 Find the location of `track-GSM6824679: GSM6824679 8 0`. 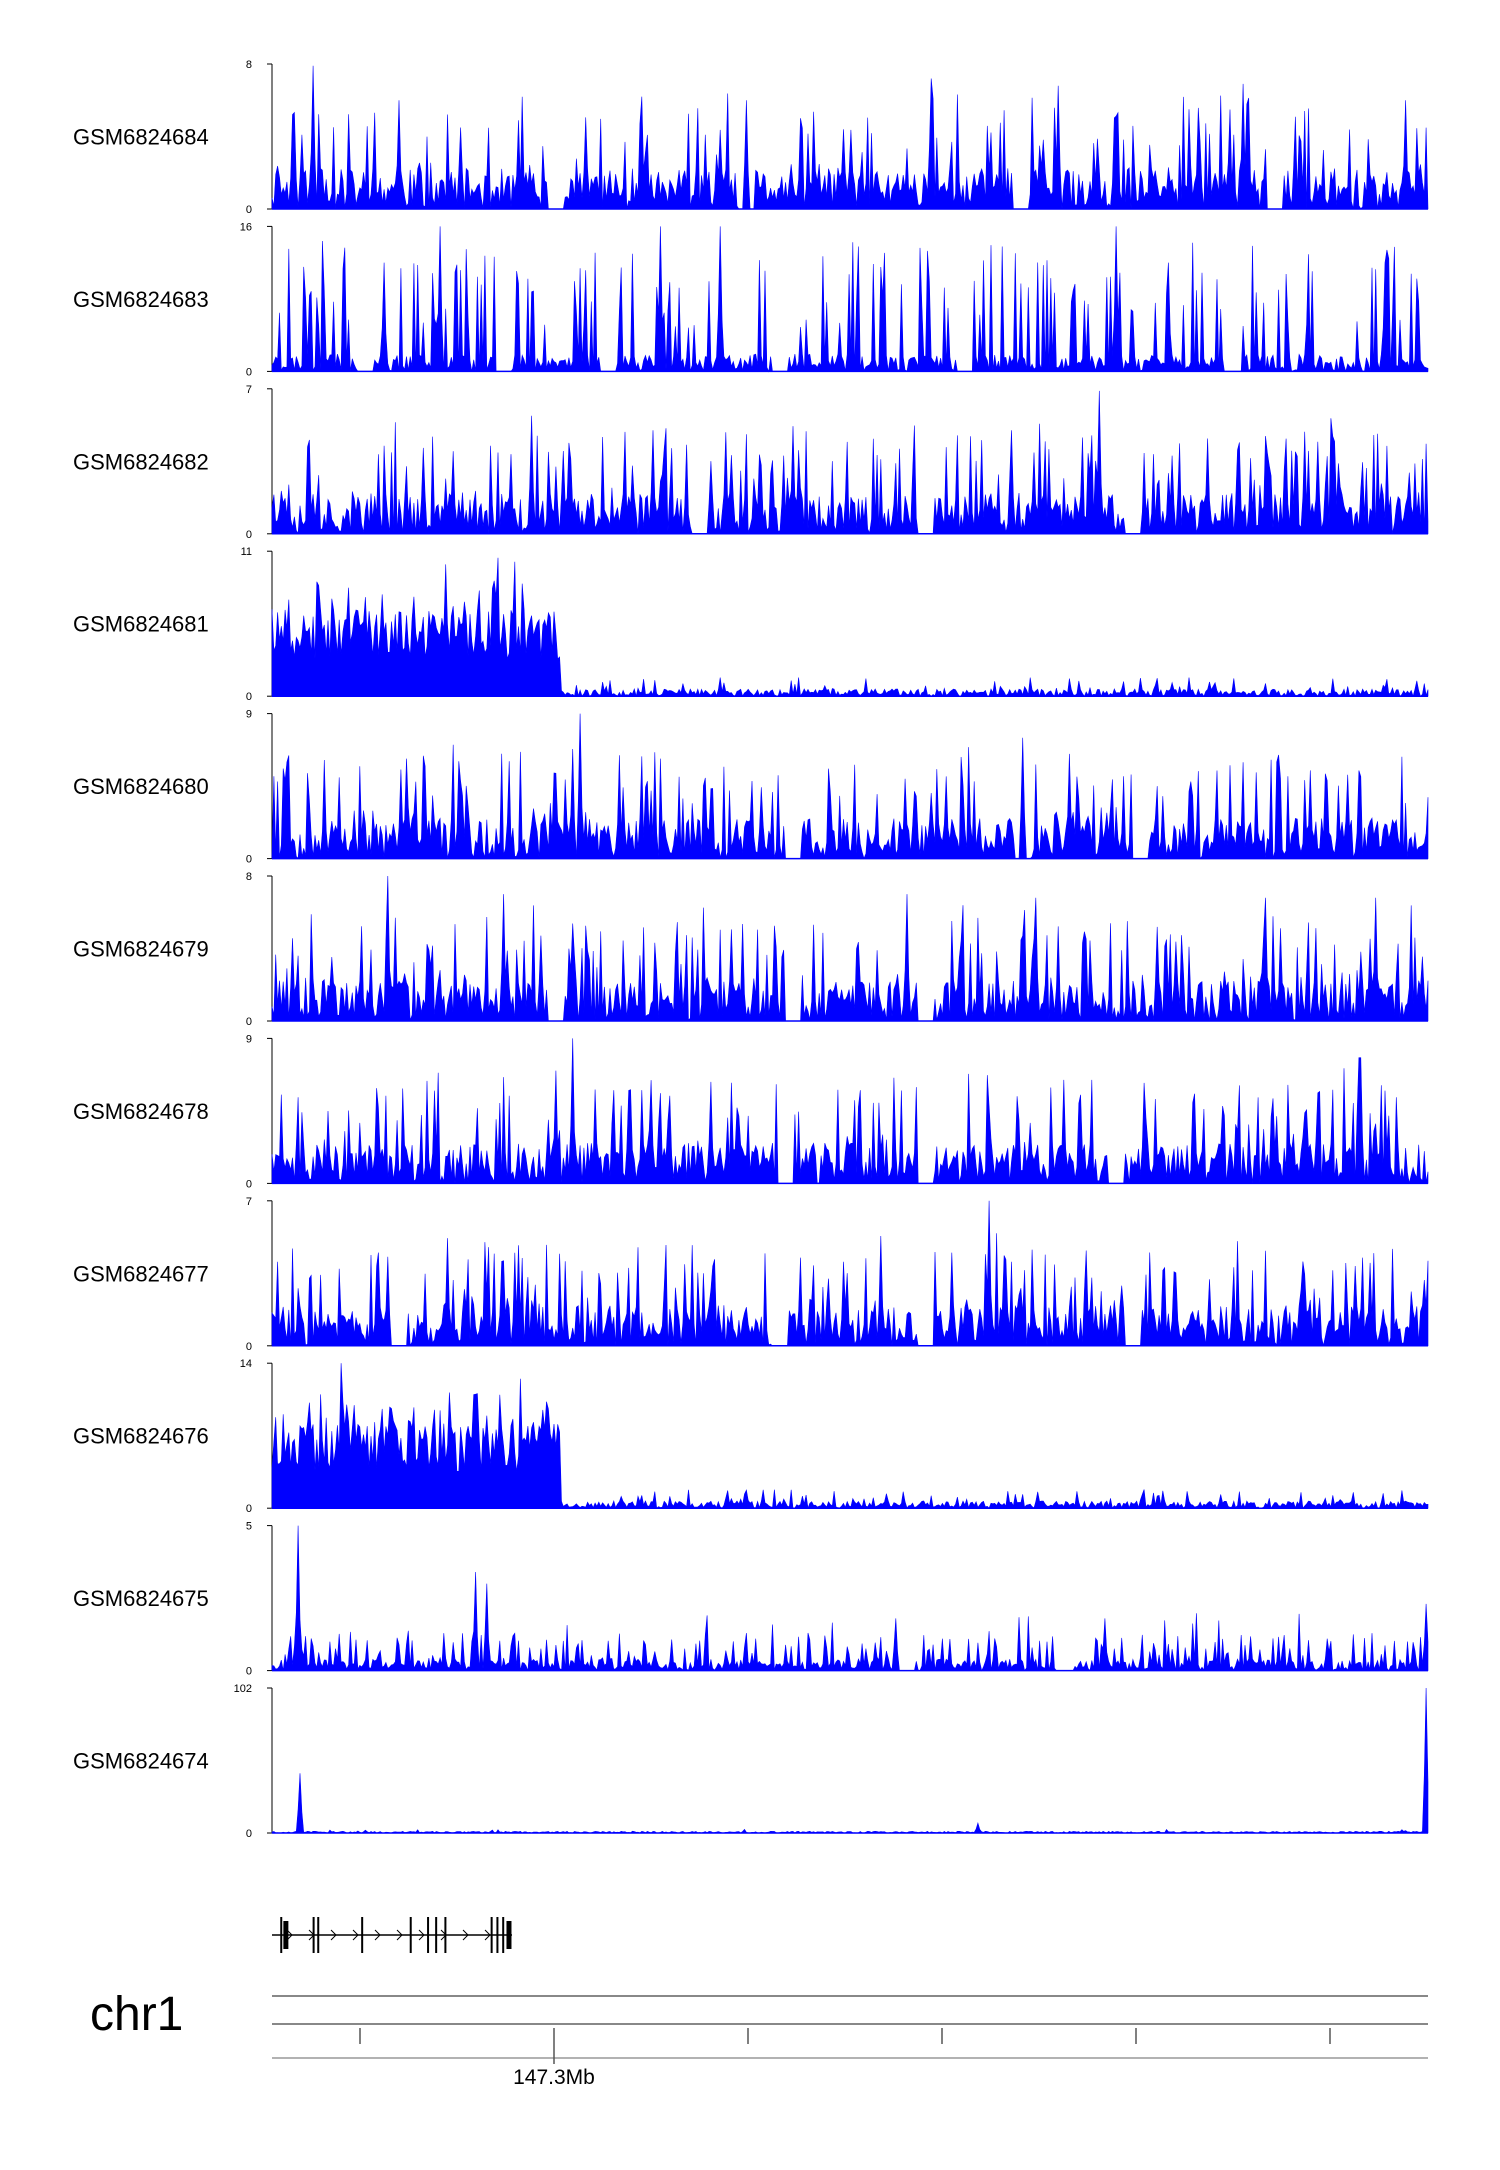

track-GSM6824679: GSM6824679 8 0 is located at coordinates (751, 949).